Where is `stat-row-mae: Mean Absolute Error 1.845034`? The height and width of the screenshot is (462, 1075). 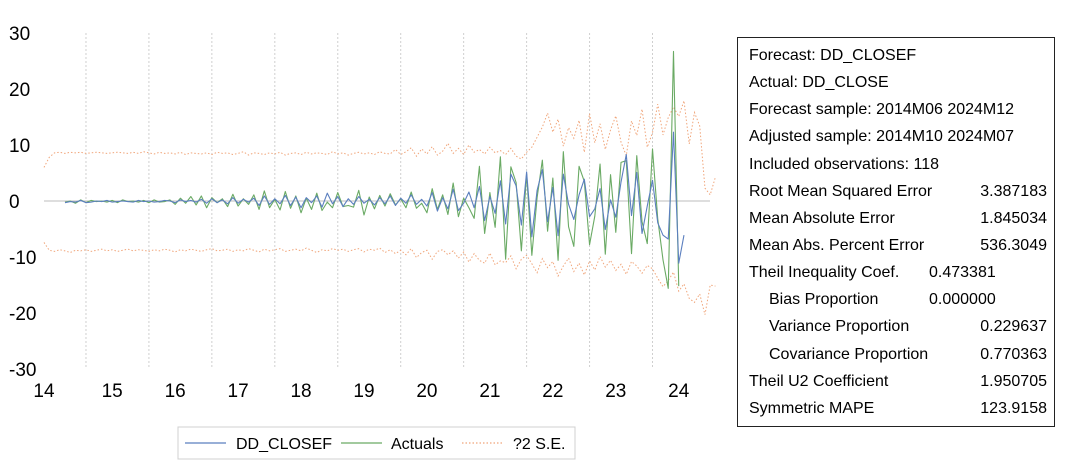
stat-row-mae: Mean Absolute Error 1.845034 is located at coordinates (901, 218).